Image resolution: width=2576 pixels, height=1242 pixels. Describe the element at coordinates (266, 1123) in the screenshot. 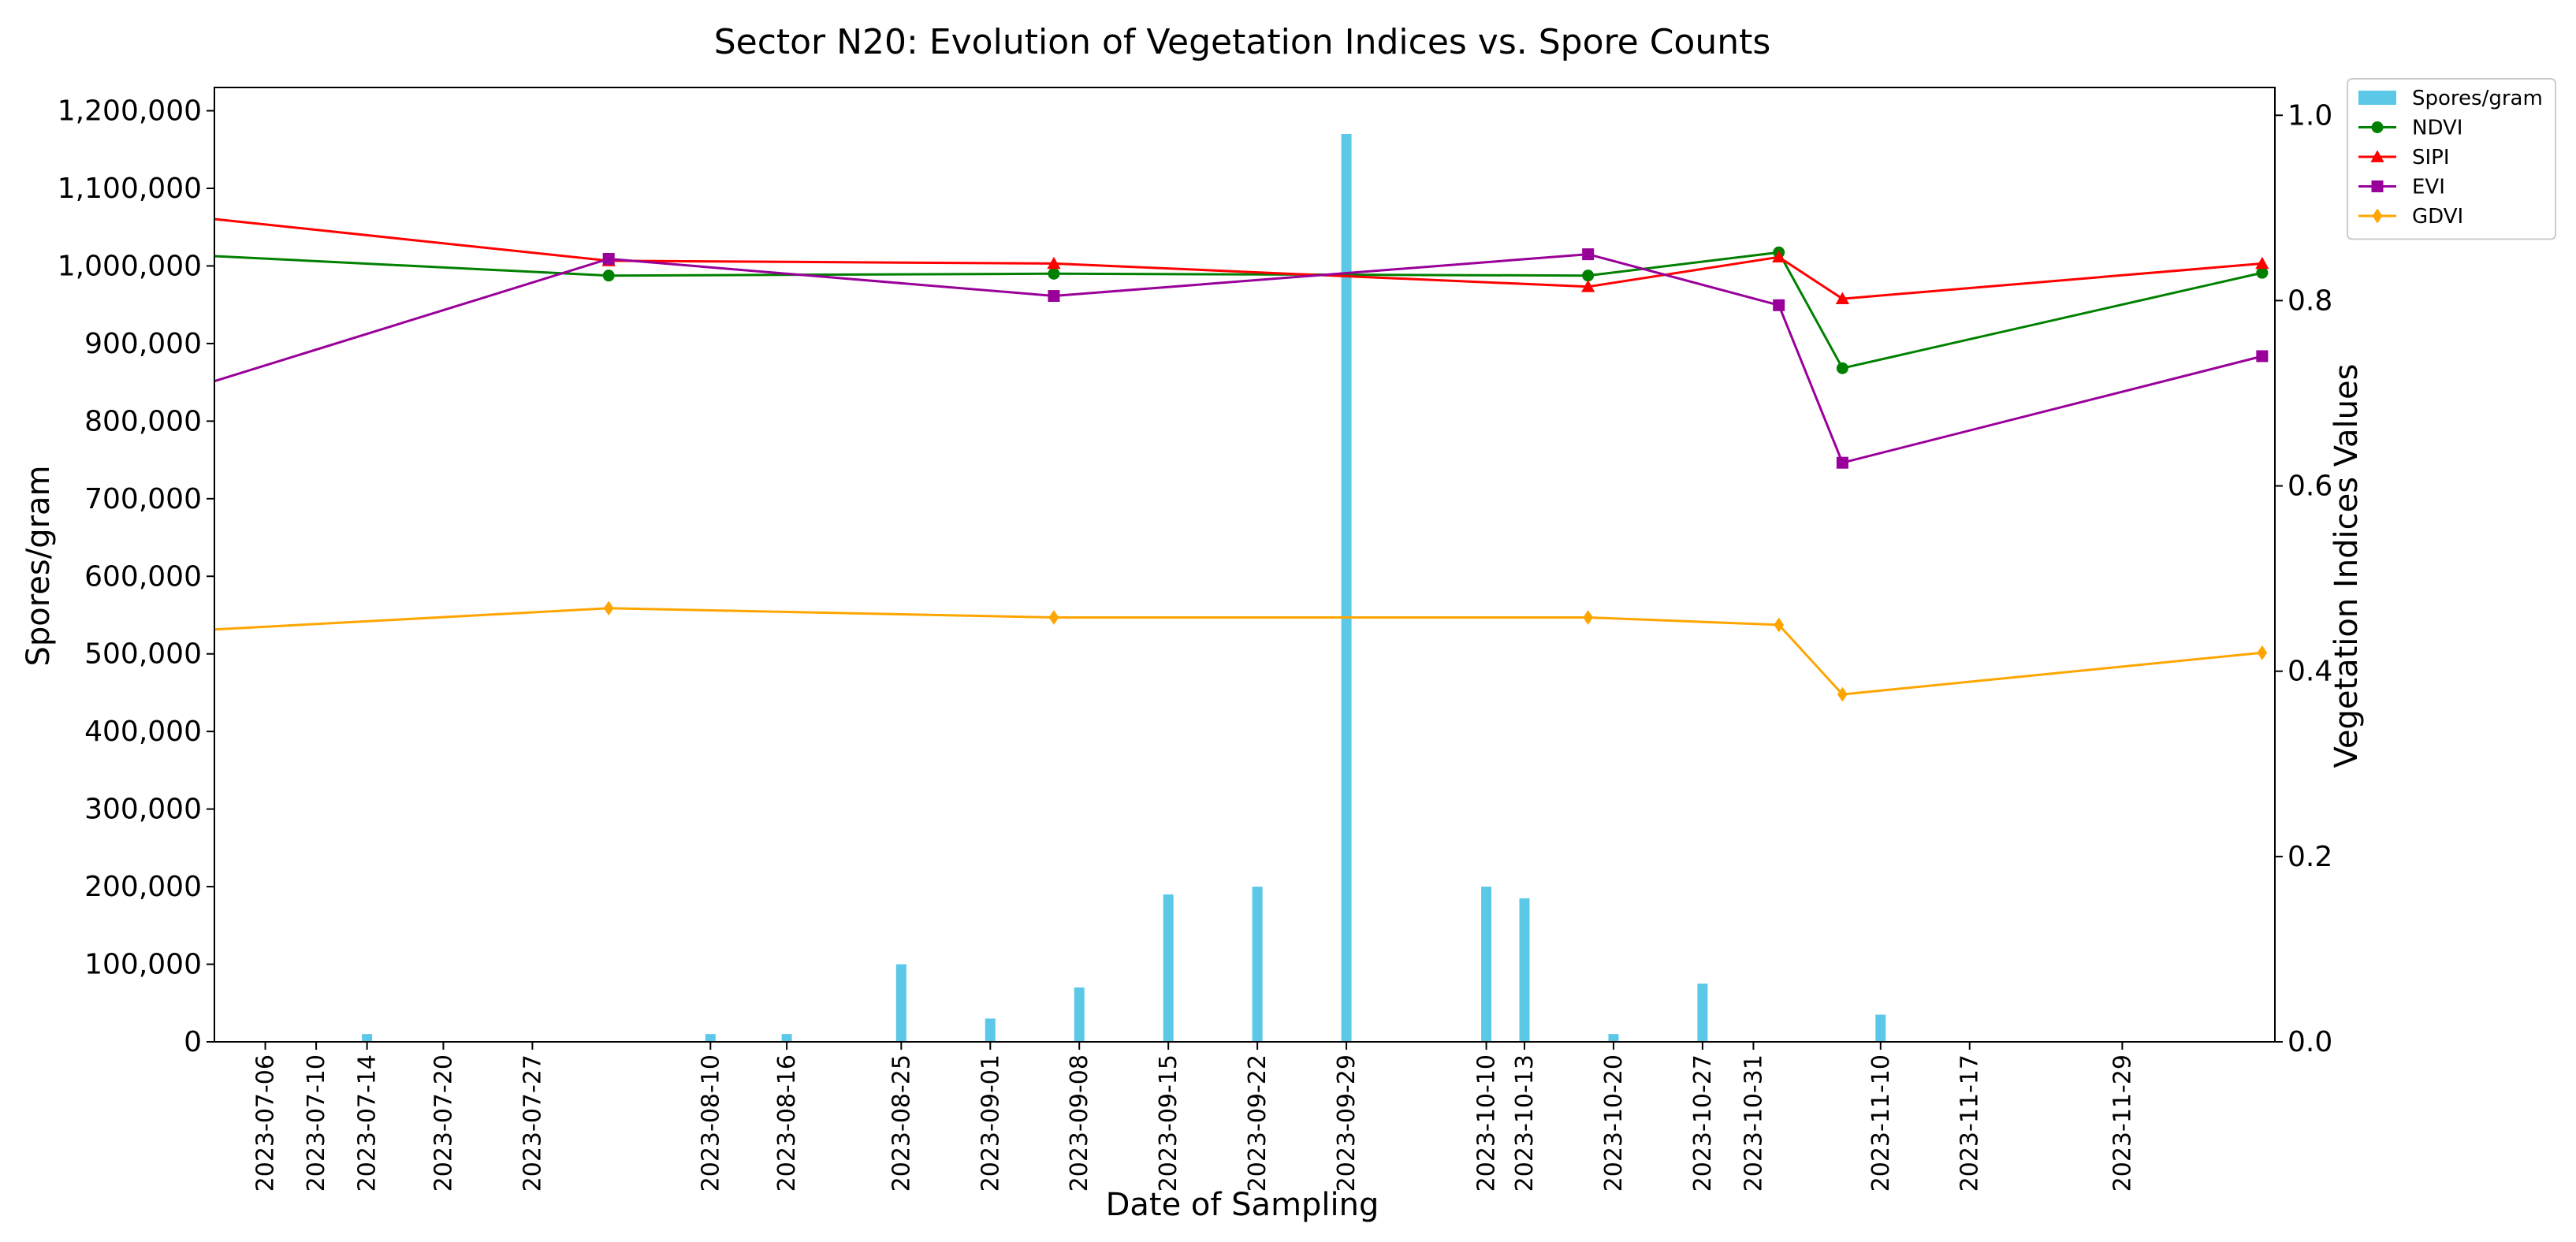

I see `x-tick-label: 2023-07-06` at that location.